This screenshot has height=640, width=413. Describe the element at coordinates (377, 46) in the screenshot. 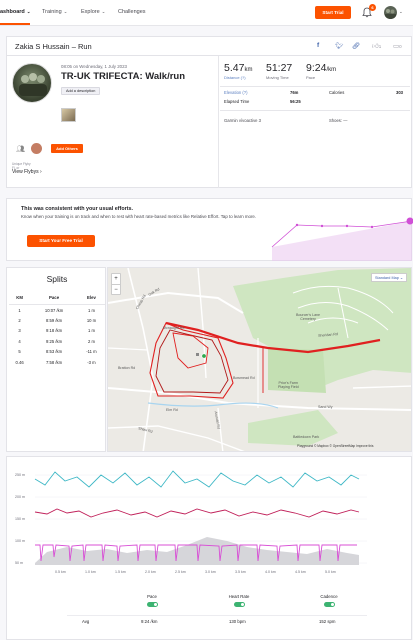

I see `kudos-icon: 👍︎1` at that location.